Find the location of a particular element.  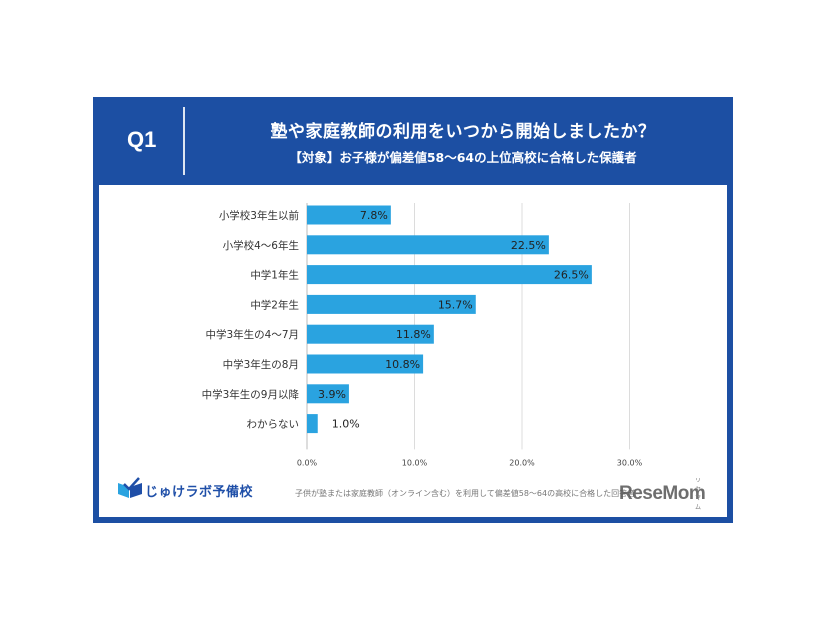

category-label: 中学3年生の4～7月 is located at coordinates (252, 334).